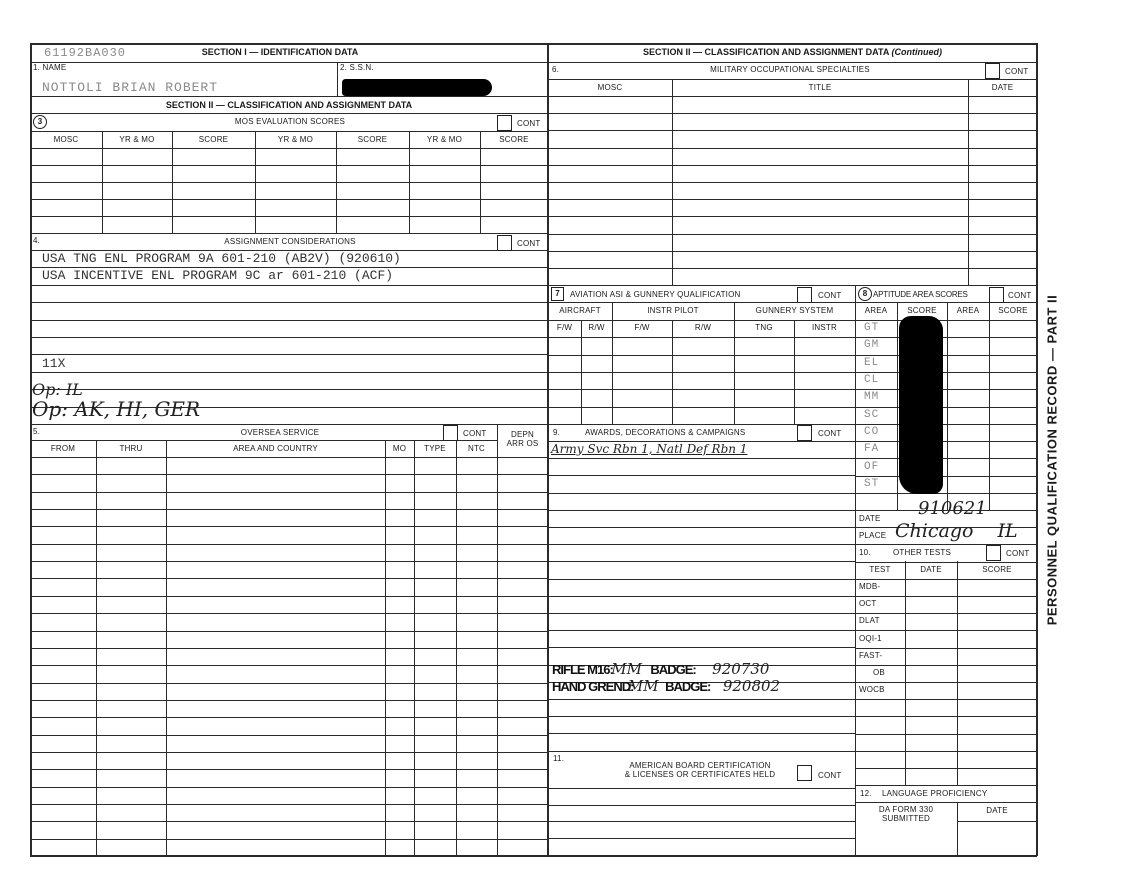  What do you see at coordinates (764, 327) in the screenshot?
I see `col-tng: TNG` at bounding box center [764, 327].